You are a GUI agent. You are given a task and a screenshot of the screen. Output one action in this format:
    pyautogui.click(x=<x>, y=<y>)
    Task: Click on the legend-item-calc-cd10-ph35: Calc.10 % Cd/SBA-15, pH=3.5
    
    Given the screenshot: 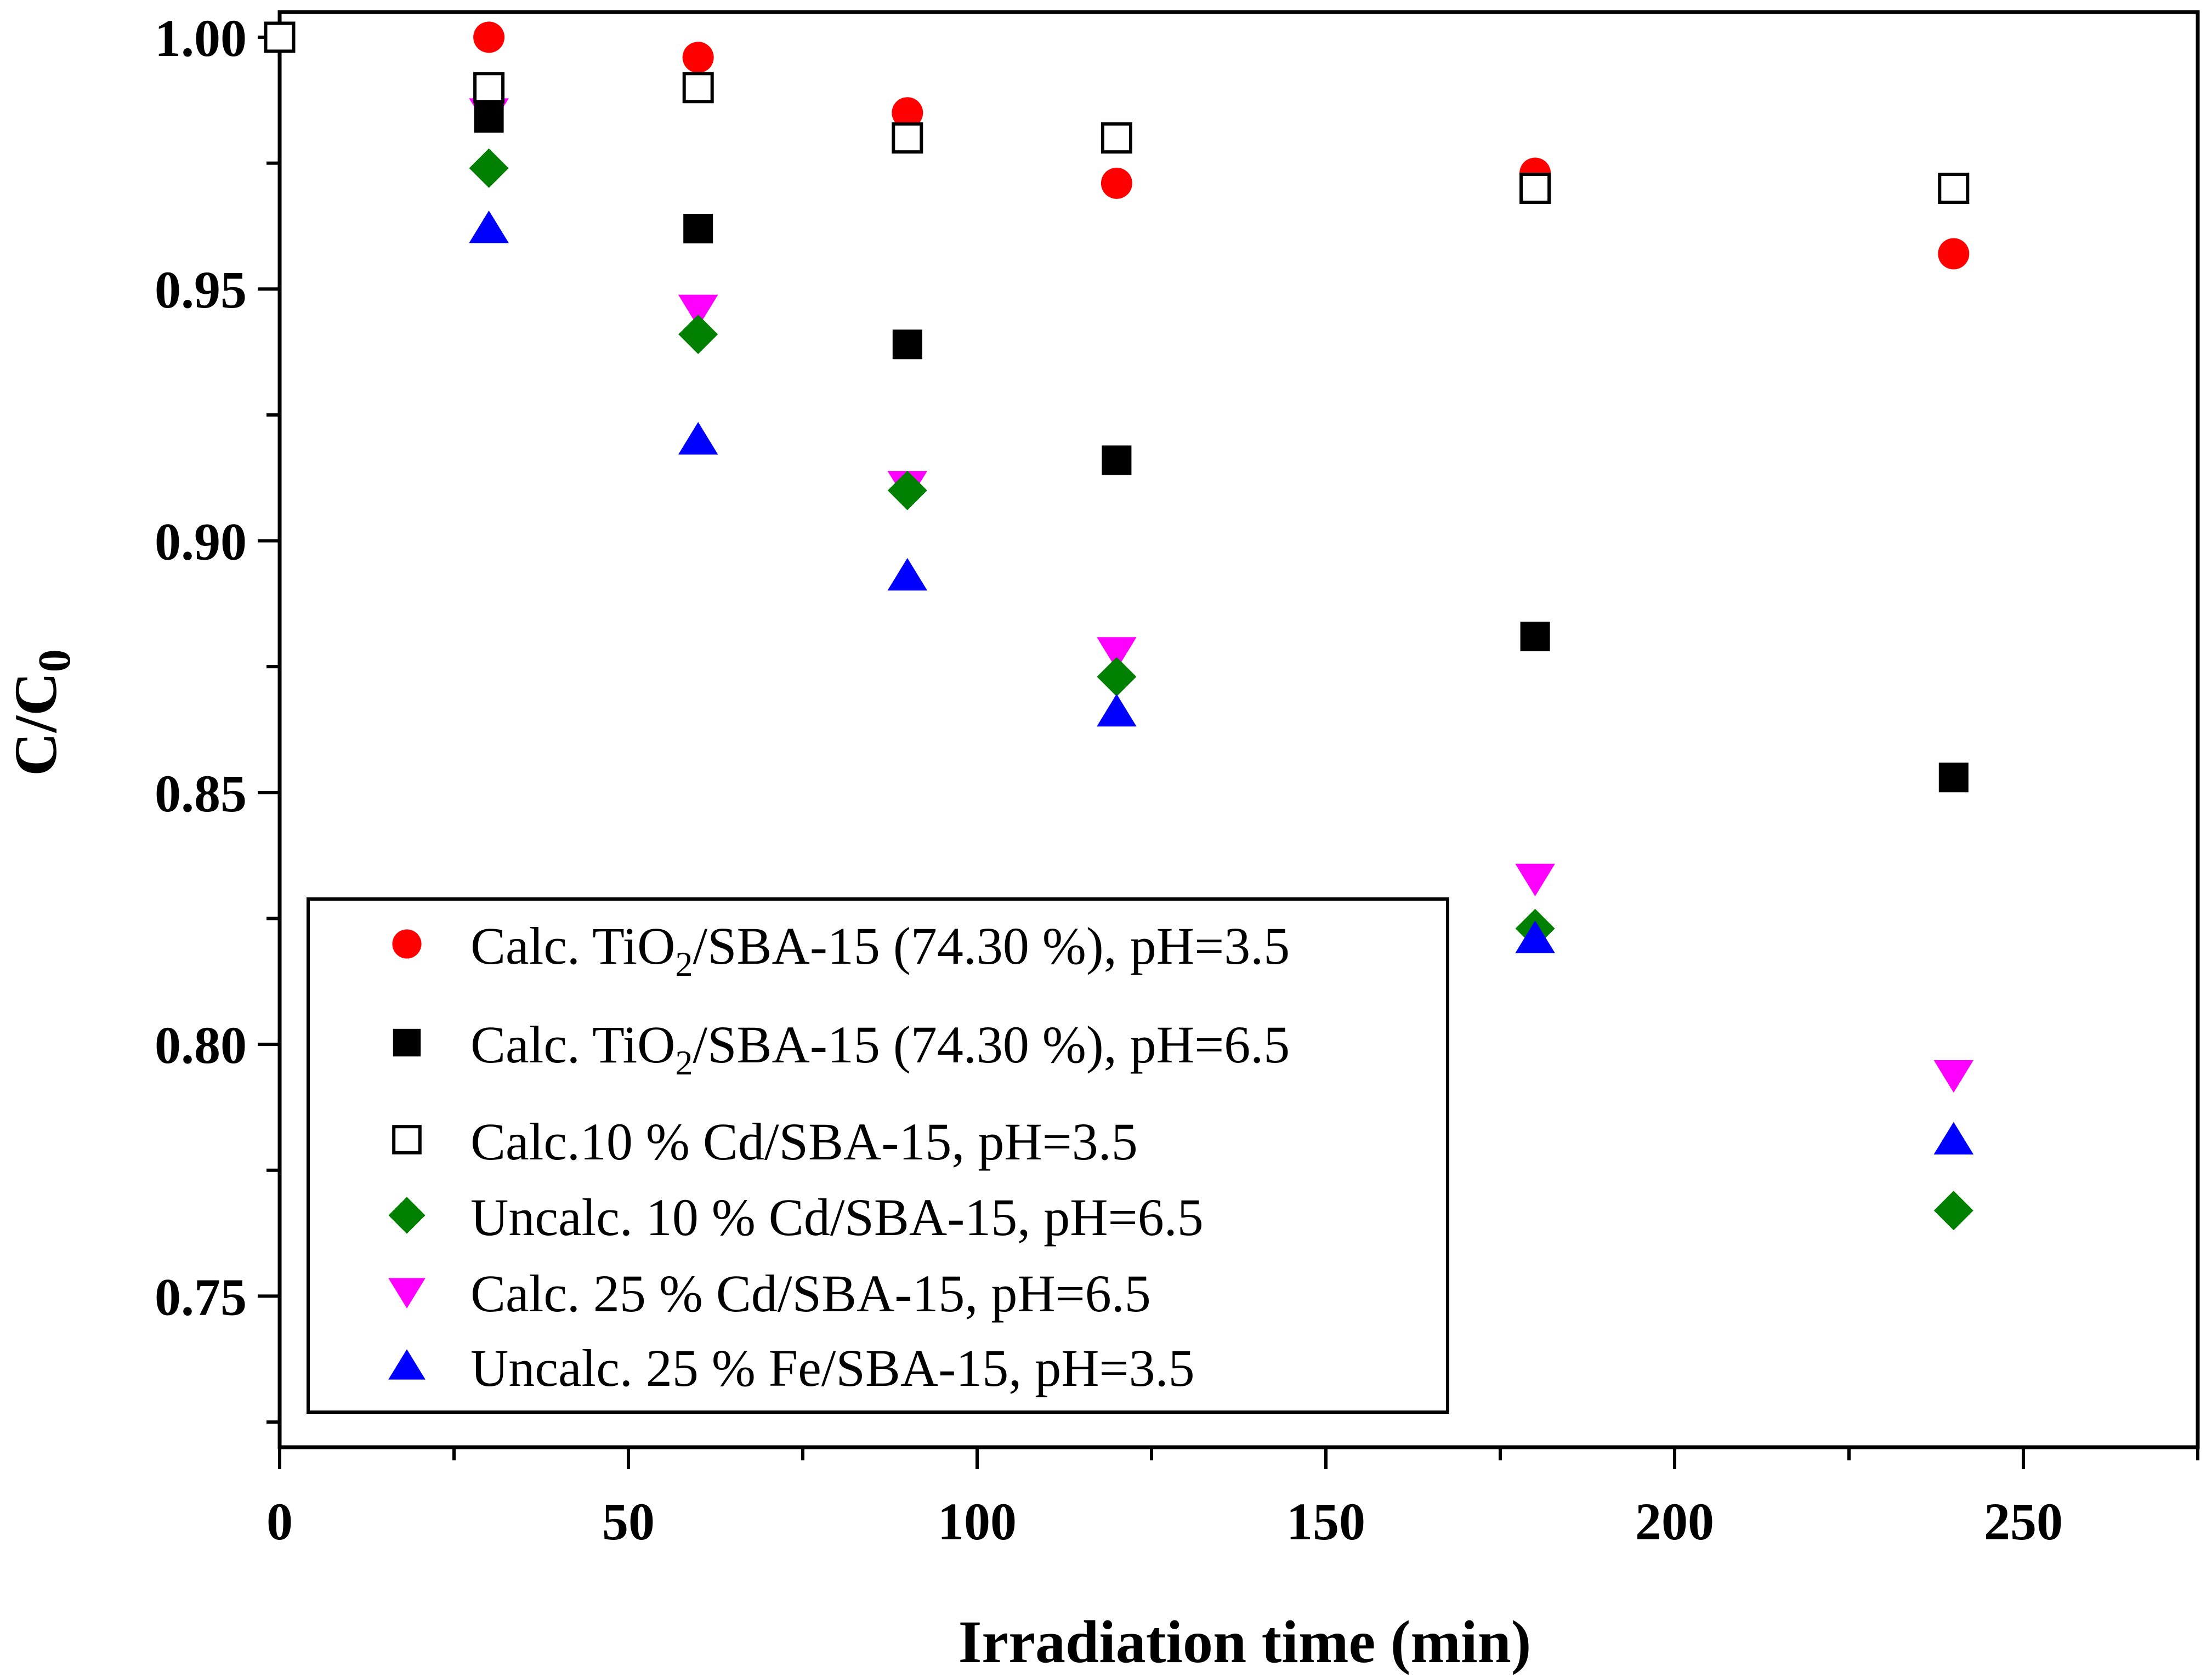 What is the action you would take?
    pyautogui.click(x=765, y=1141)
    